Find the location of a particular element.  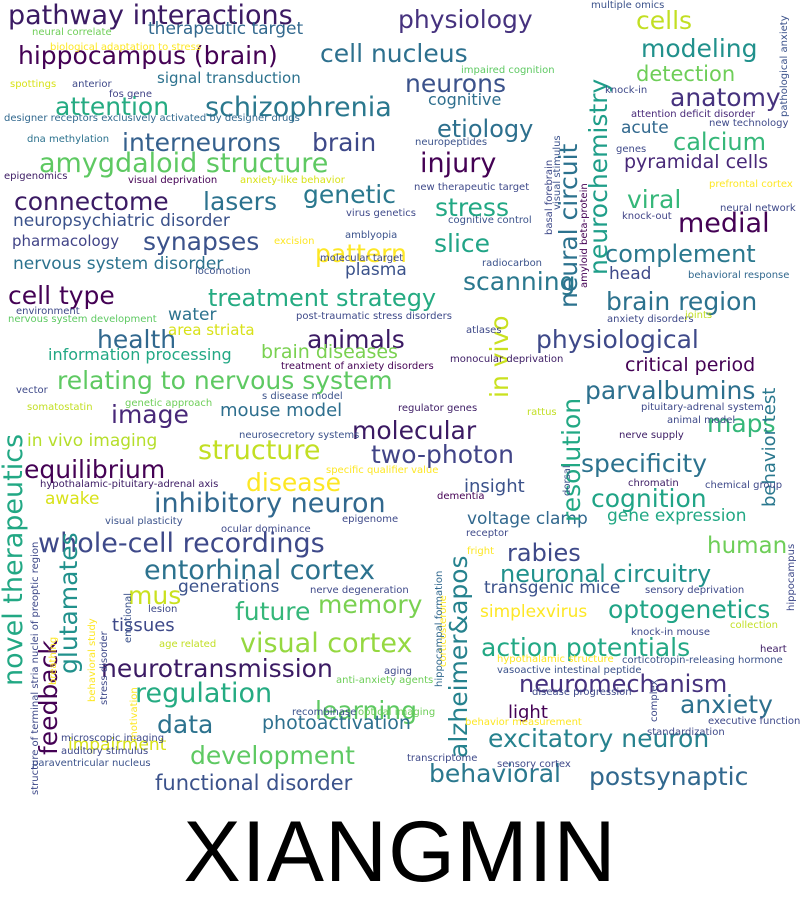

word-visual-deprivation: visual deprivation is located at coordinates (173, 180).